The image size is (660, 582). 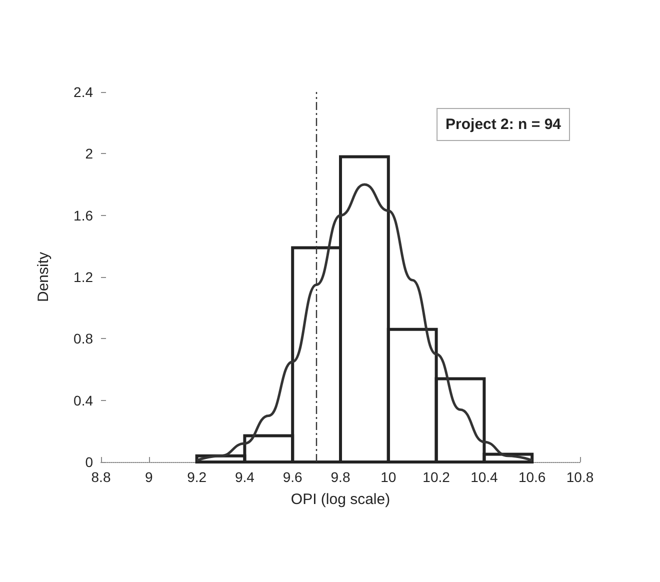 What do you see at coordinates (504, 124) in the screenshot?
I see `annotation: Project 2: n = 94` at bounding box center [504, 124].